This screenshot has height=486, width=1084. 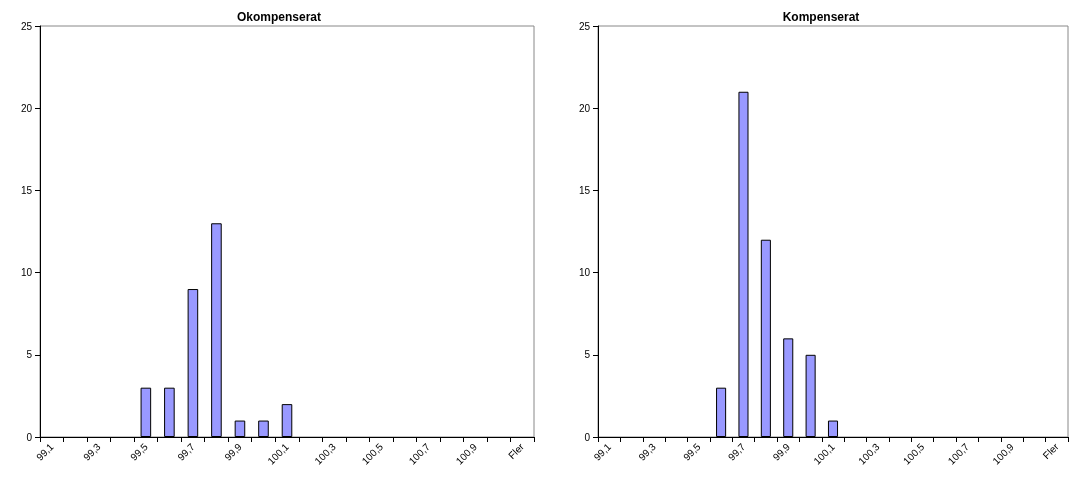 I want to click on x-tick-label: 99,3, so click(x=647, y=451).